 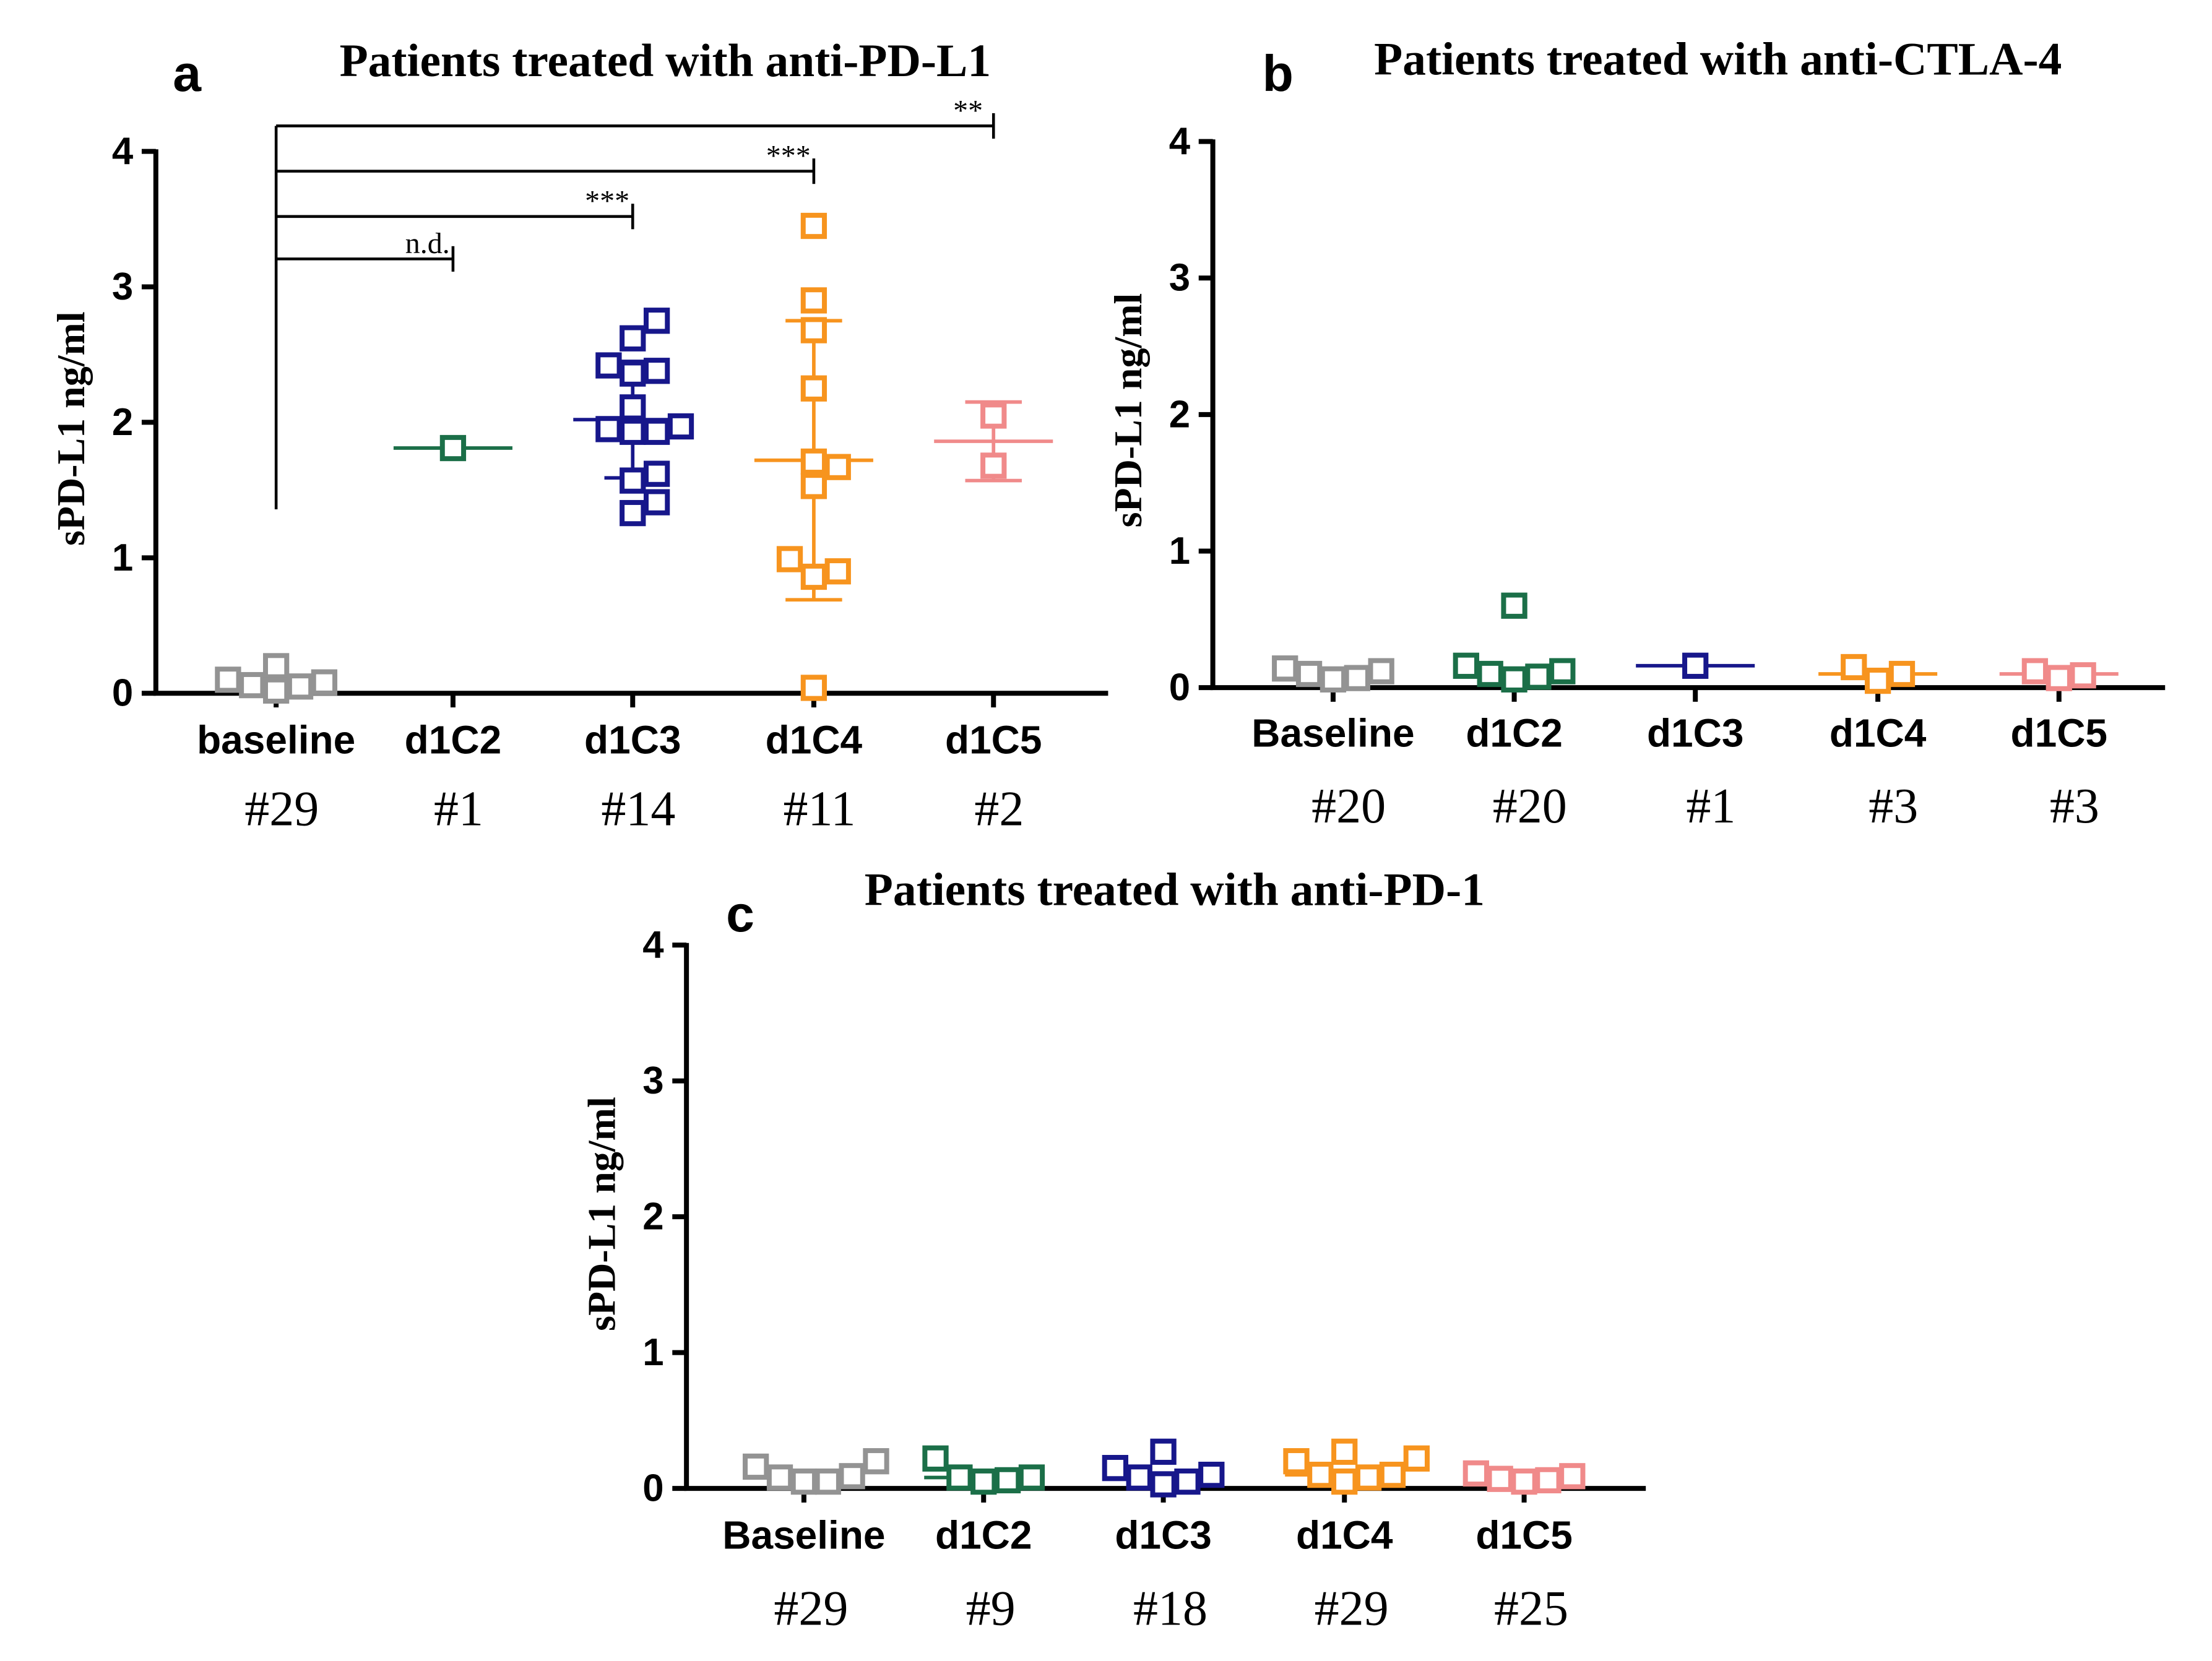 I want to click on panel-letter: b, so click(x=1278, y=73).